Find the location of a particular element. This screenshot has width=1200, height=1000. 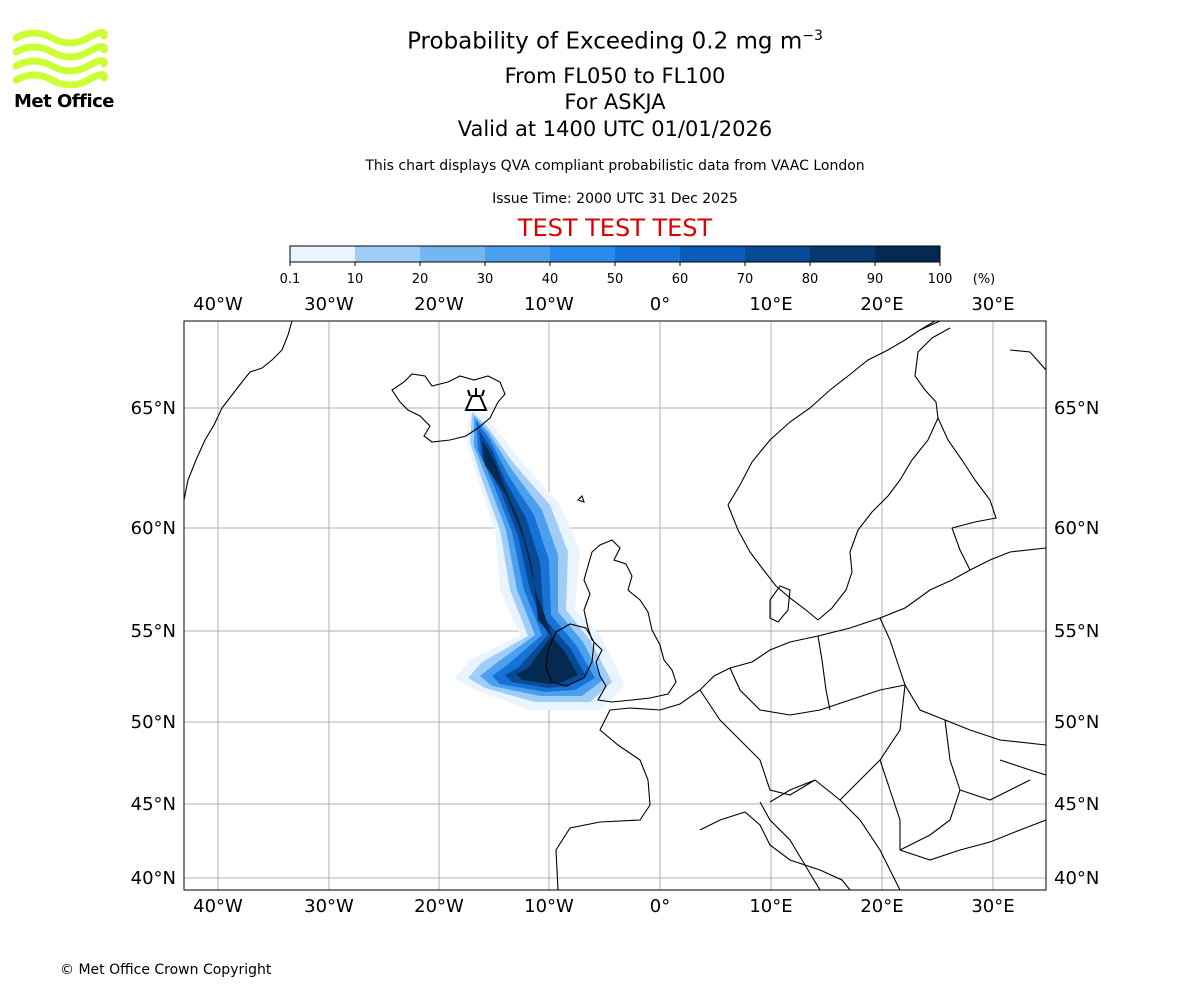

lon-tick-bottom: 20°W is located at coordinates (439, 906).